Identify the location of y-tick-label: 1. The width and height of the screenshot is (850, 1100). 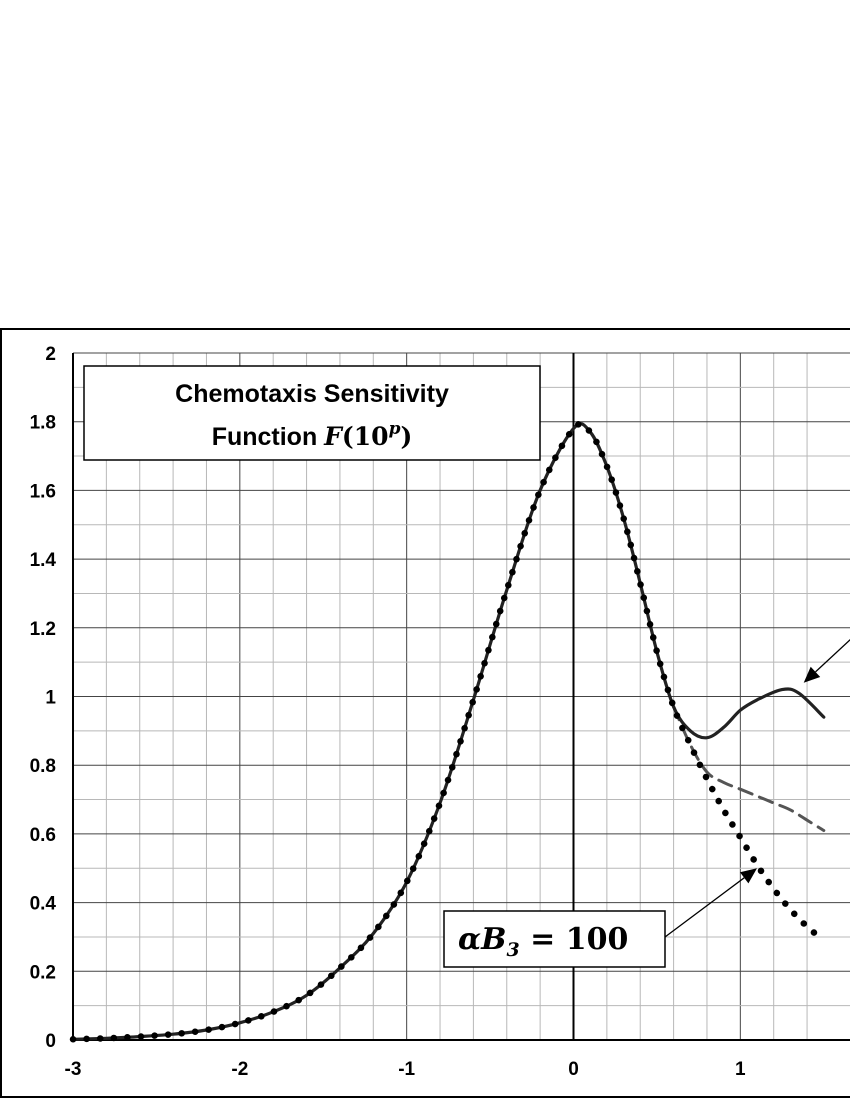
(50, 698).